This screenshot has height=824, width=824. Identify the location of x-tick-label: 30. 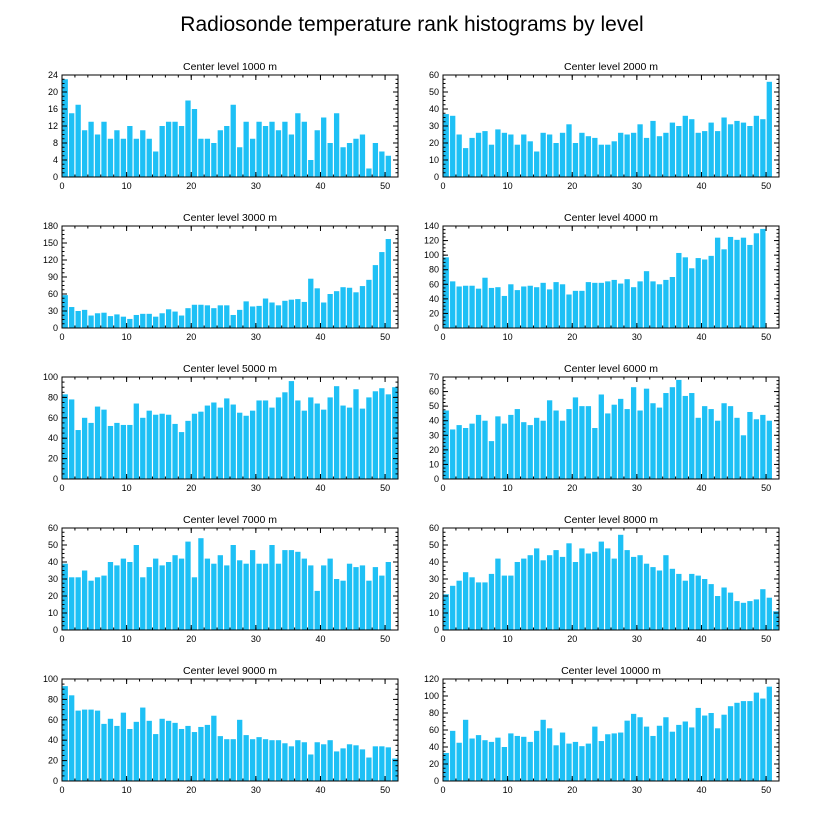
(256, 790).